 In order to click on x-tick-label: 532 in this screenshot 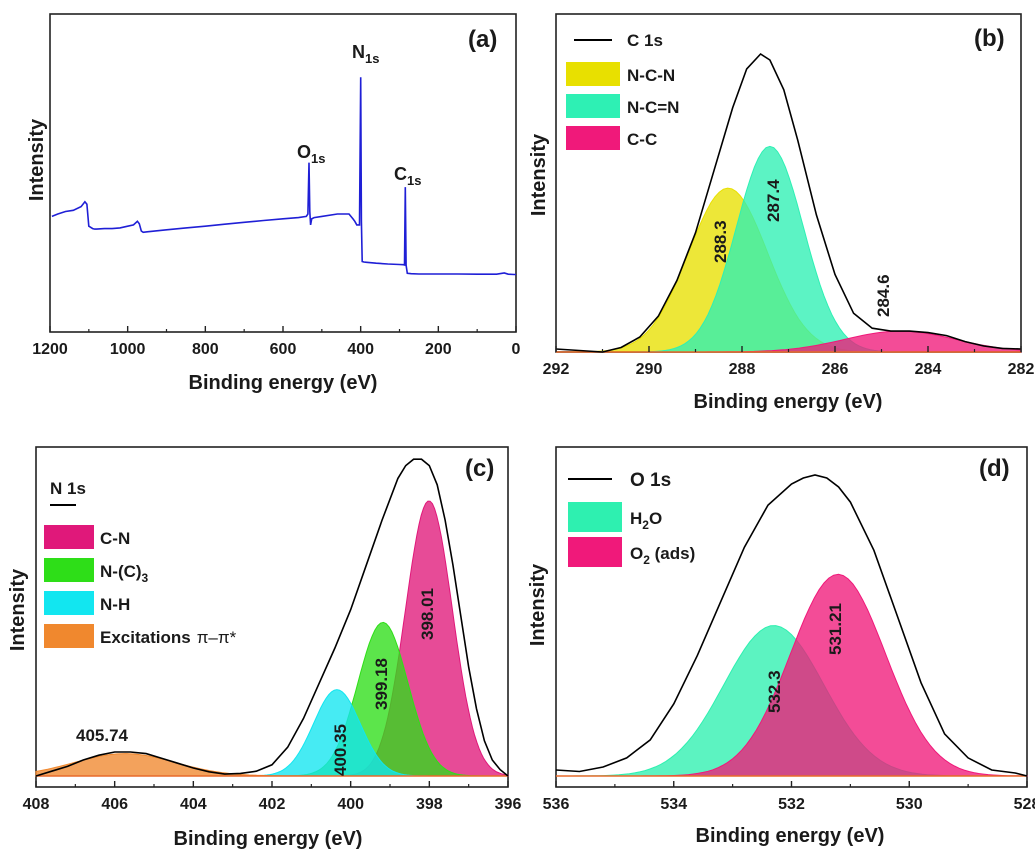, I will do `click(791, 804)`.